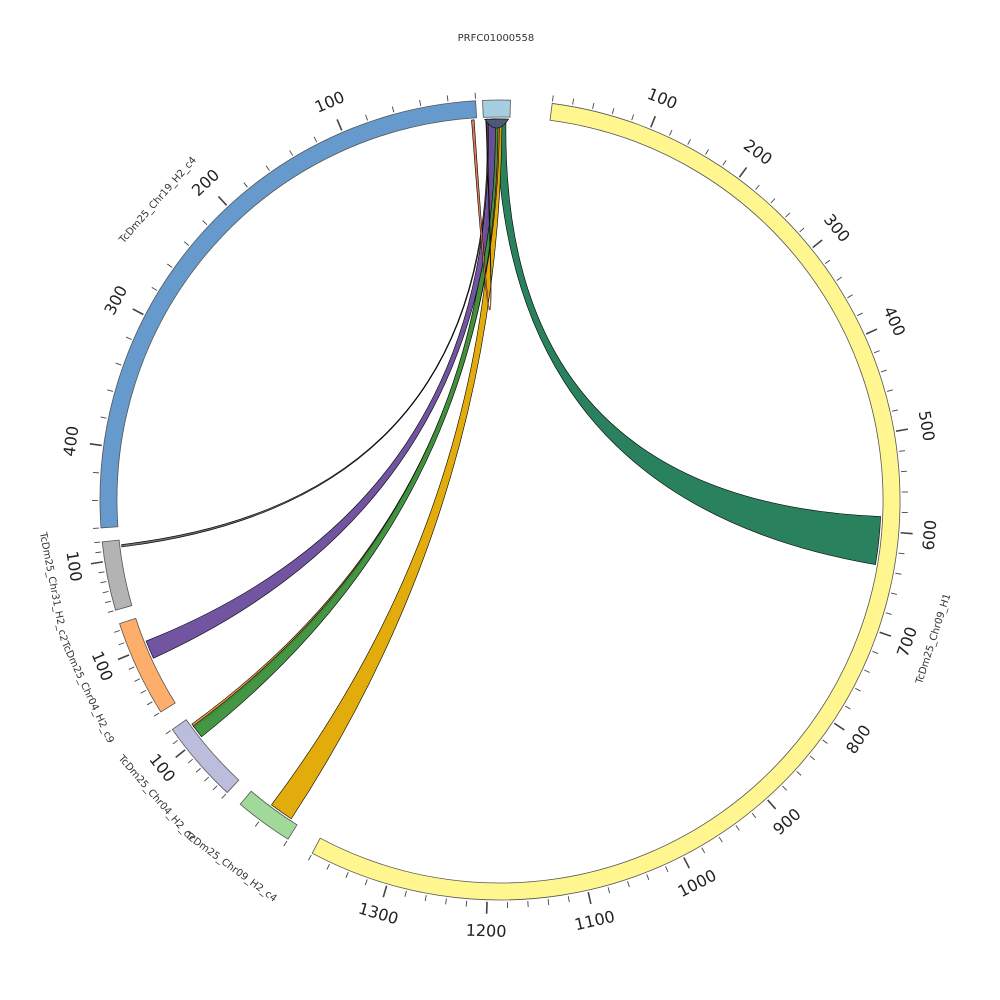  Describe the element at coordinates (858, 739) in the screenshot. I see `tick-label: 800` at that location.